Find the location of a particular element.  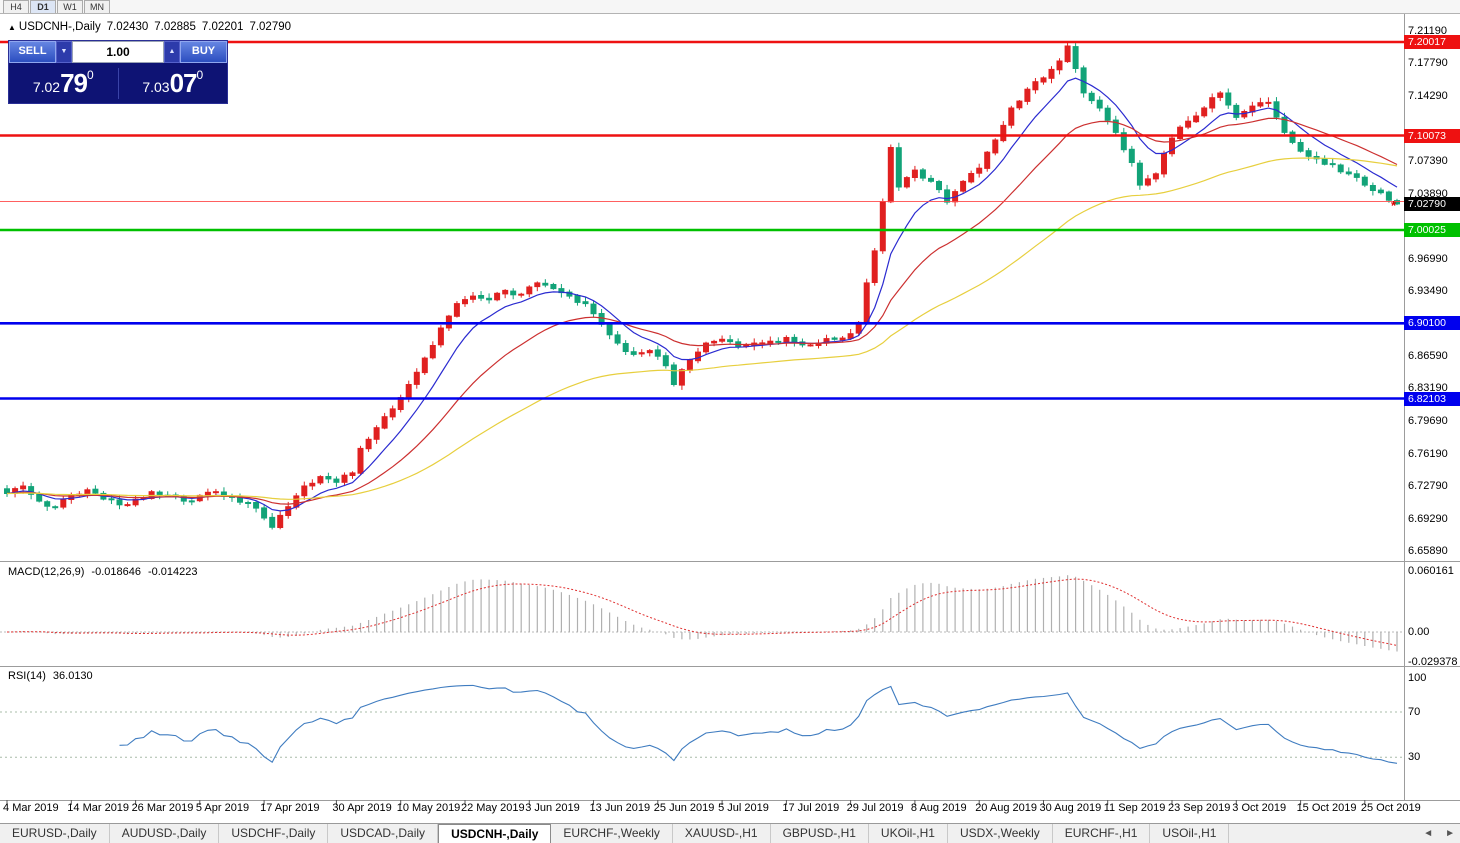

volume-decrease-button: ▼ is located at coordinates (64, 52).